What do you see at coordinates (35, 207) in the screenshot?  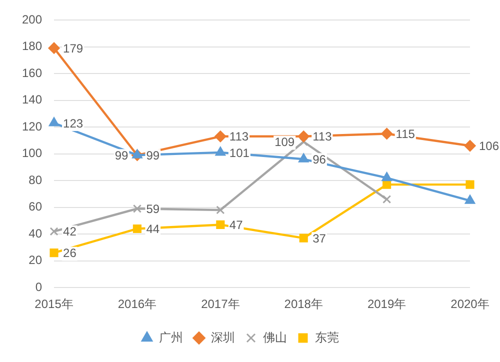 I see `y-tick-label: 60` at bounding box center [35, 207].